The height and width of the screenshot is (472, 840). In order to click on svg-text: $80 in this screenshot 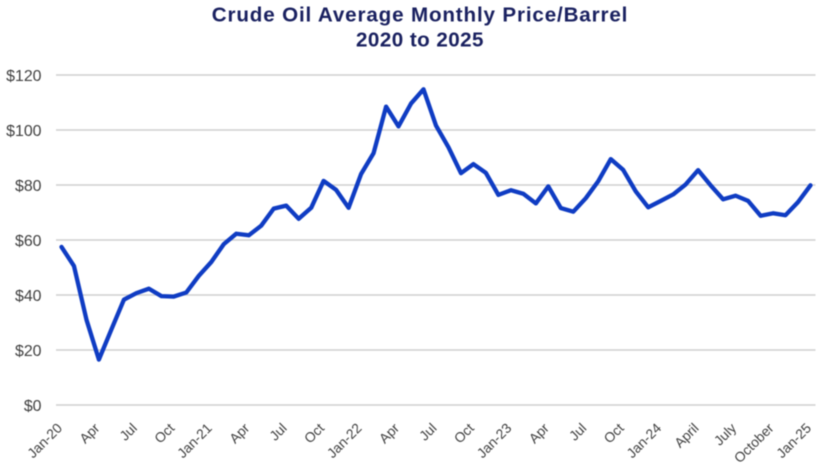, I will do `click(28, 186)`.